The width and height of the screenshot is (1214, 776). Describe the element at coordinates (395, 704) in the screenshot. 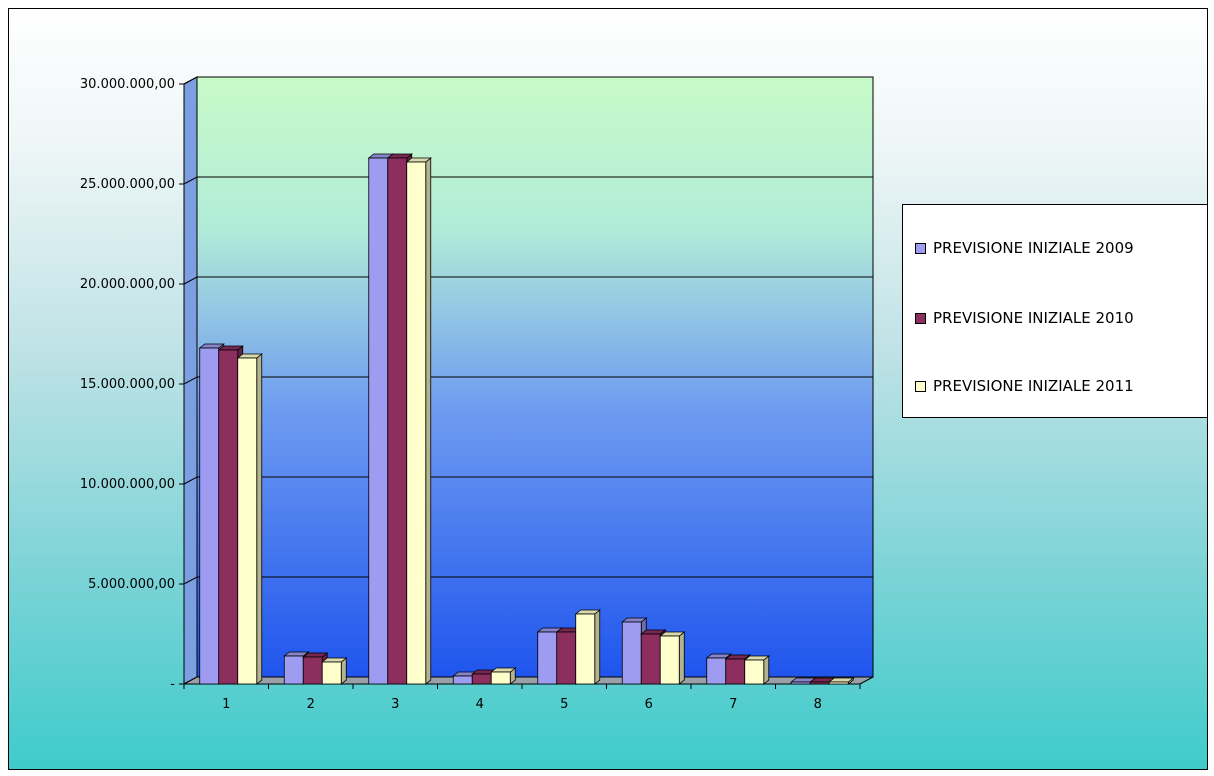

I see `x-tick-label: 3` at that location.